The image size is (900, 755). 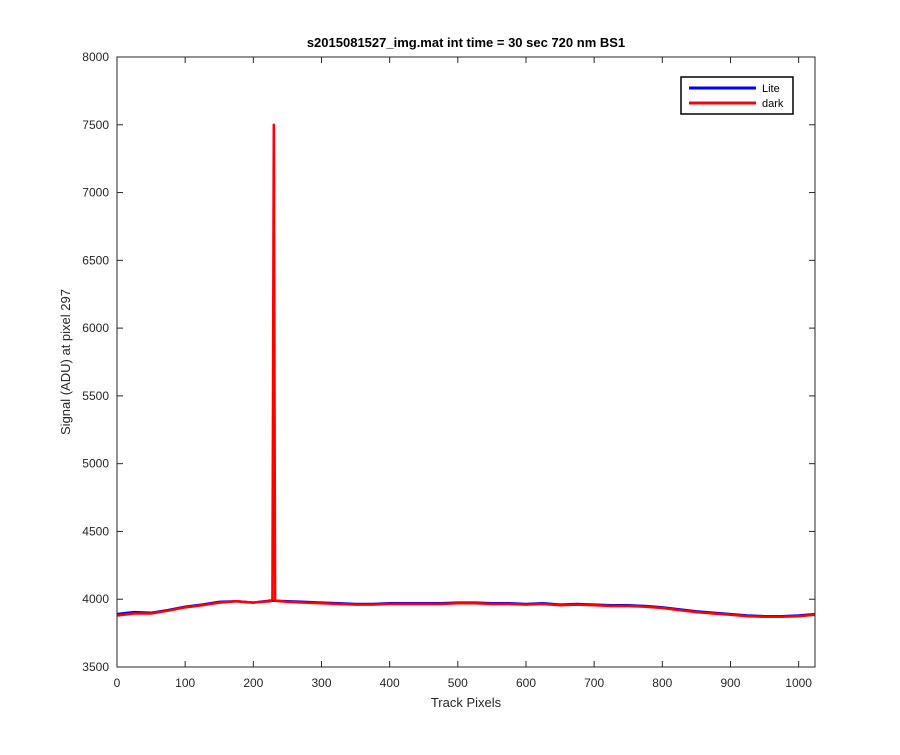 I want to click on x-tick-label: 700, so click(x=594, y=683).